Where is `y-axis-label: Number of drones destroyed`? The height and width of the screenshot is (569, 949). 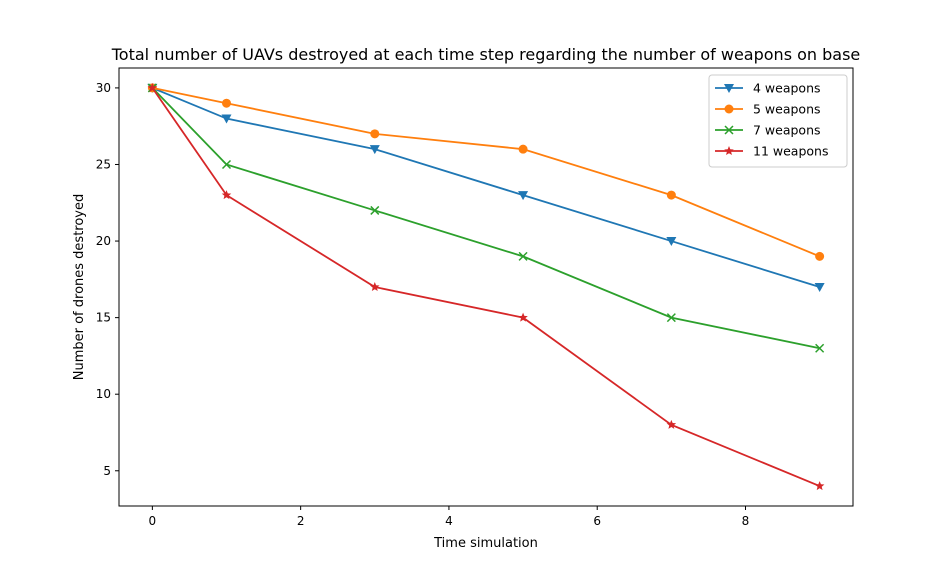 y-axis-label: Number of drones destroyed is located at coordinates (79, 287).